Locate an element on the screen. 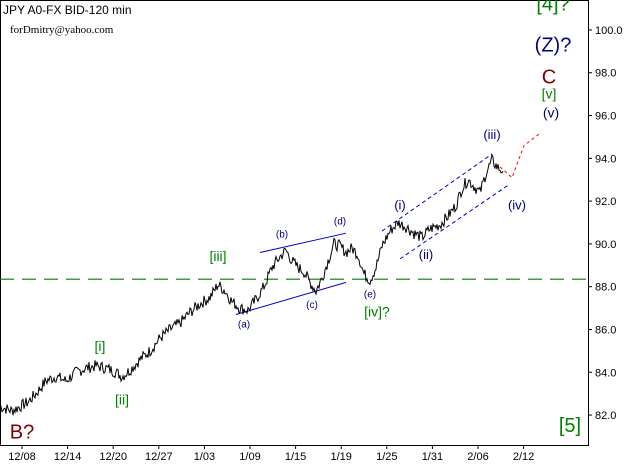 The height and width of the screenshot is (465, 625). wave-label: (a) is located at coordinates (244, 324).